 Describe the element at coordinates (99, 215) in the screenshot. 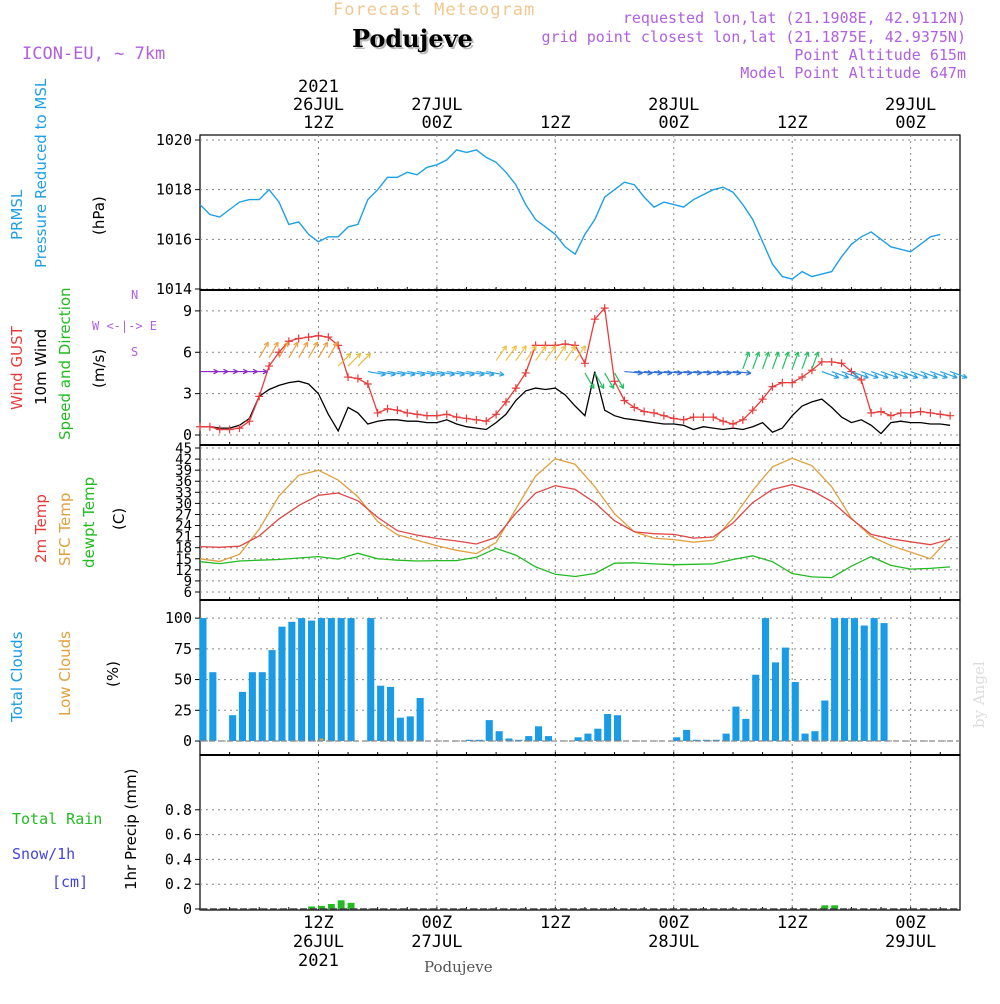

I see `pressure-unit: (hPa)` at that location.